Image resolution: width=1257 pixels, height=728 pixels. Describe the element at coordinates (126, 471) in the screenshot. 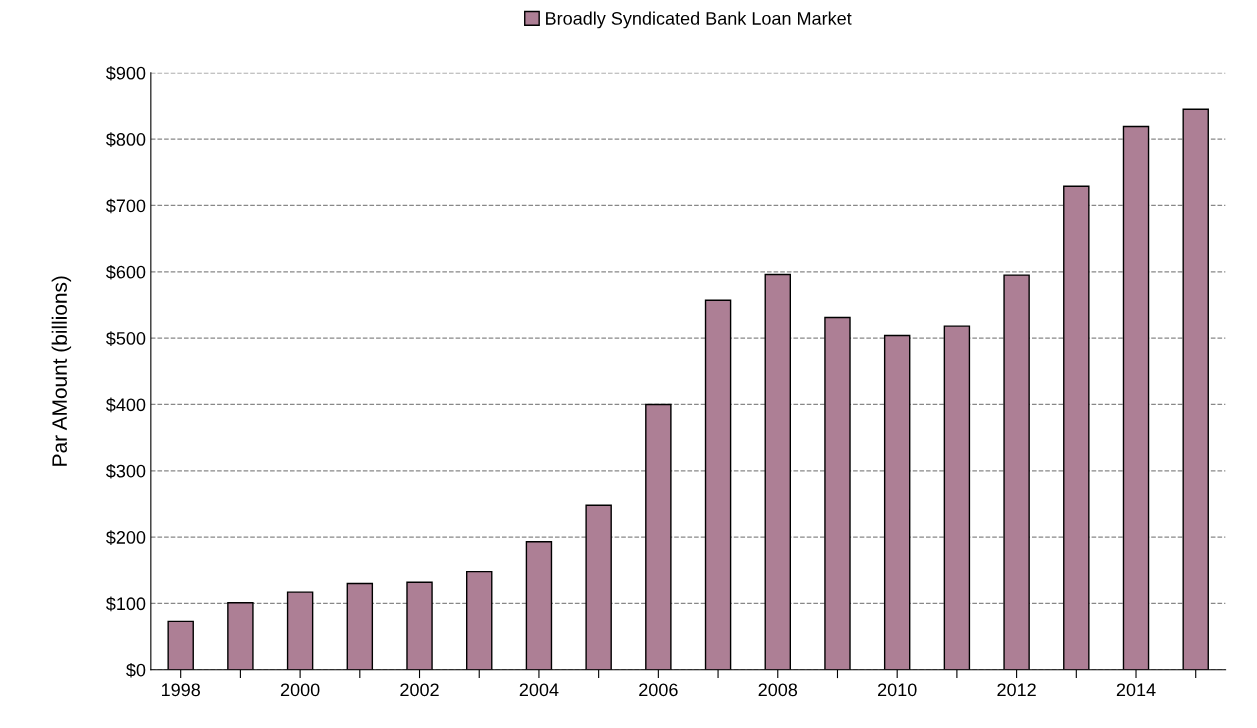

I see `y-tick-label: $300` at that location.